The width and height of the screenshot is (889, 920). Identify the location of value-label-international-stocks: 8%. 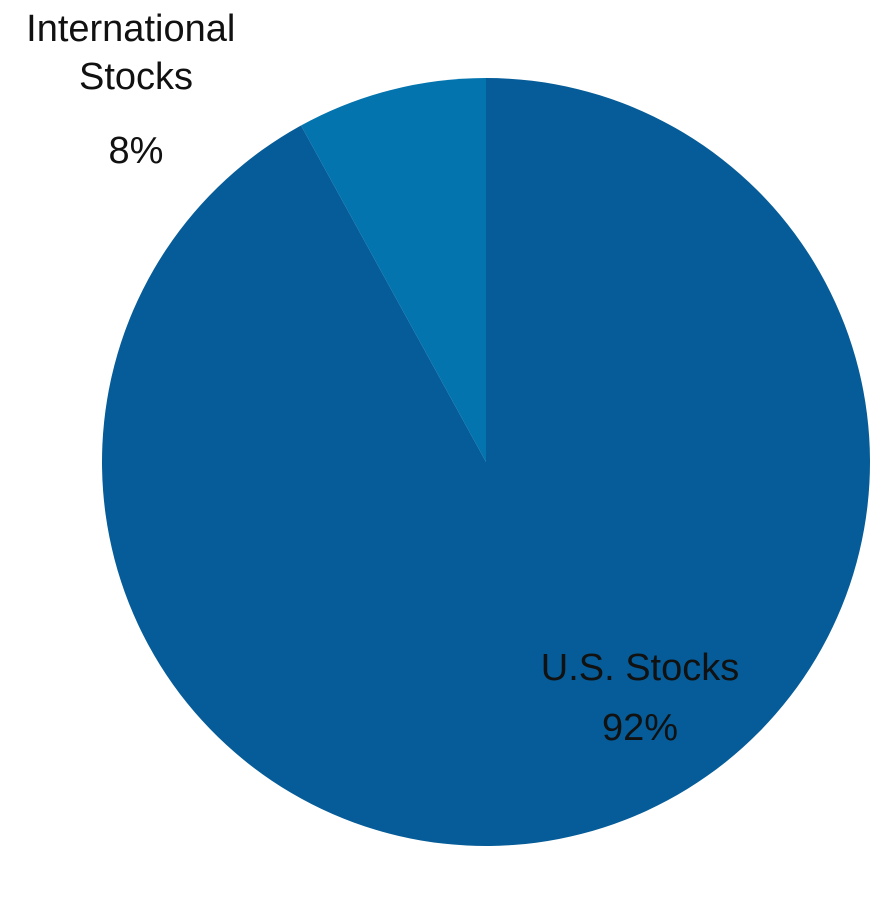
(136, 151).